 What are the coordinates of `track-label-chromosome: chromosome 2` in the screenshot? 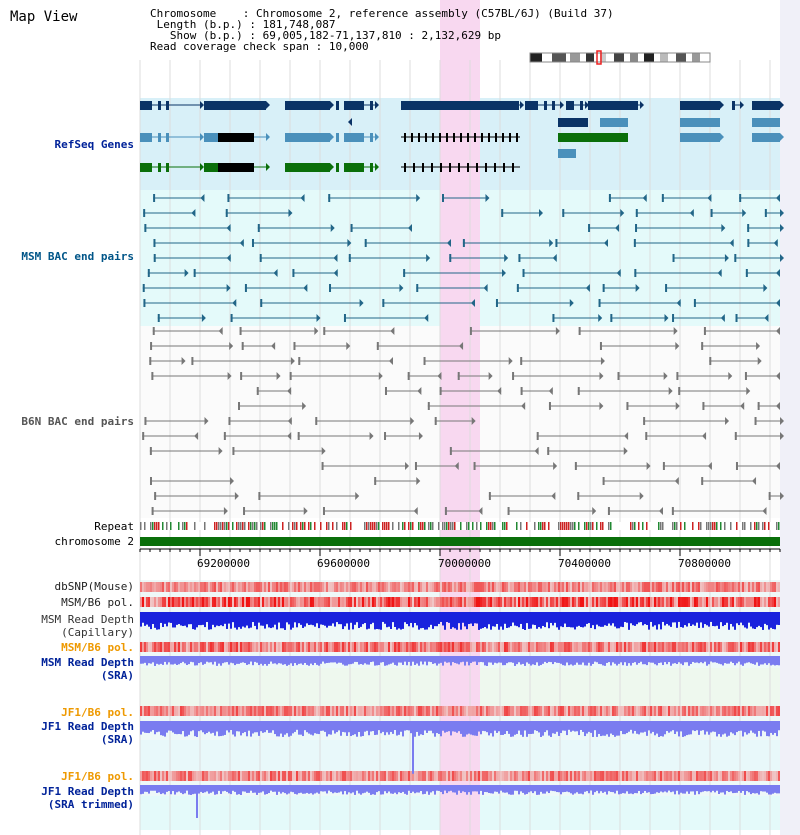 It's located at (94, 541).